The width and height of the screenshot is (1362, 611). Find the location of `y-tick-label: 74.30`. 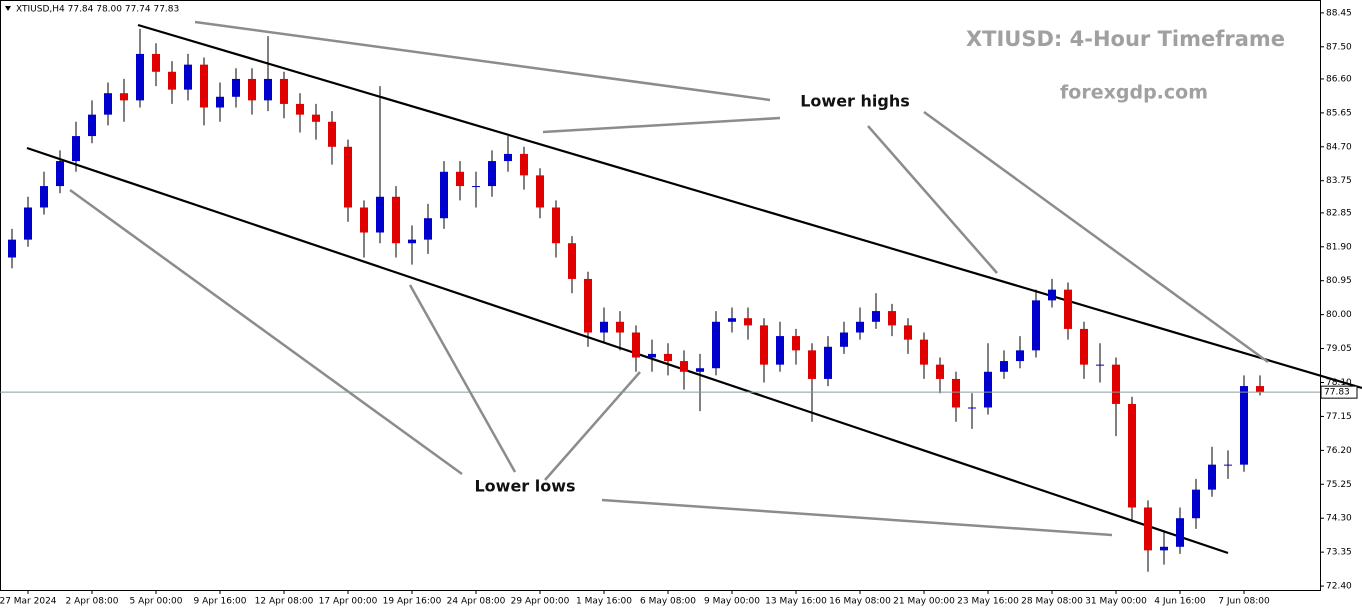

y-tick-label: 74.30 is located at coordinates (1339, 519).